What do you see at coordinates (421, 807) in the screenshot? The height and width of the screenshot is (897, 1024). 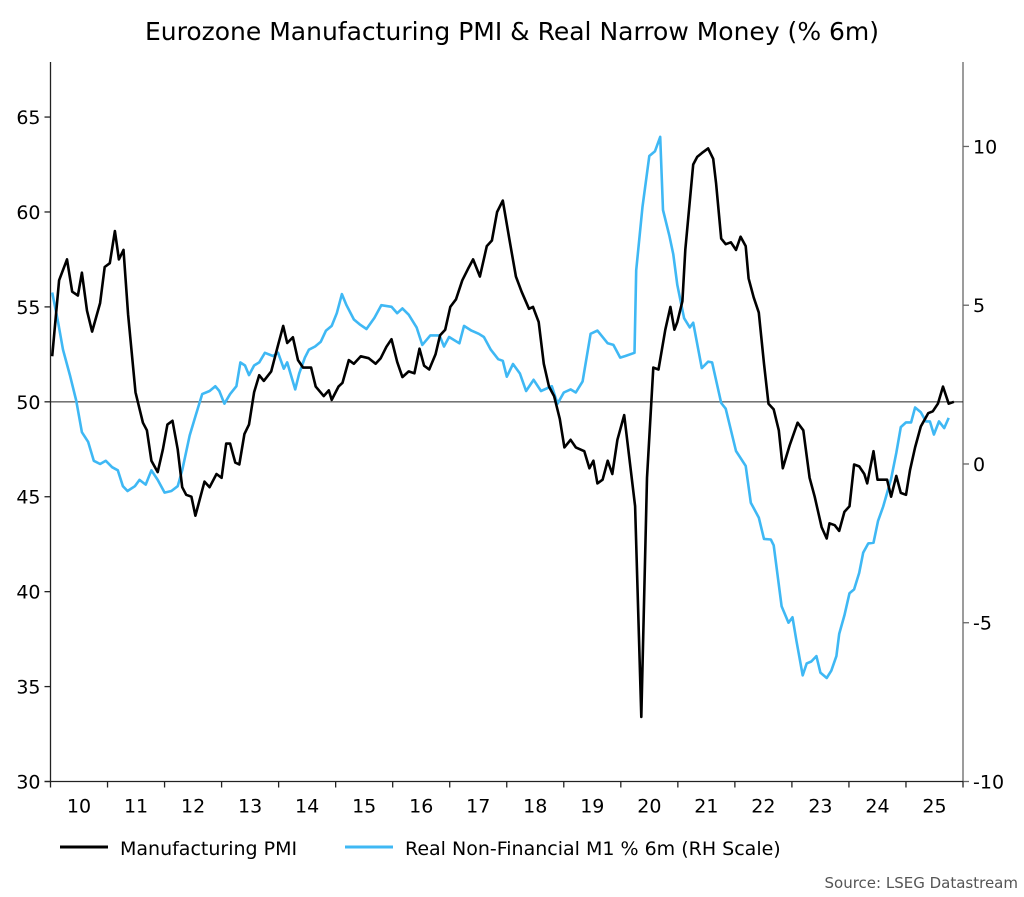 I see `x-tick-label: 16` at bounding box center [421, 807].